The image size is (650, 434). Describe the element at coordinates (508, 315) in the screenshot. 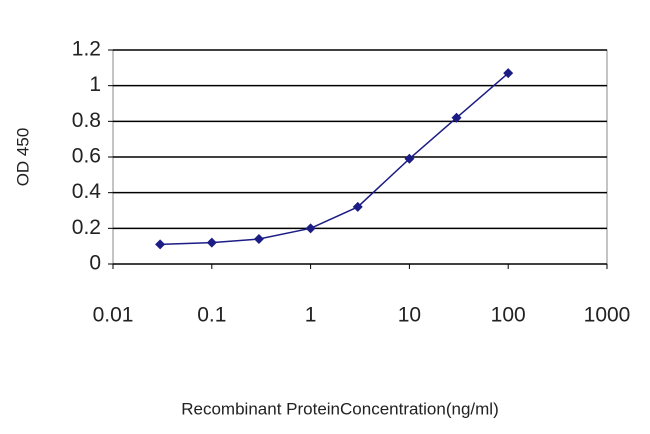

I see `x-tick-label: 100` at that location.